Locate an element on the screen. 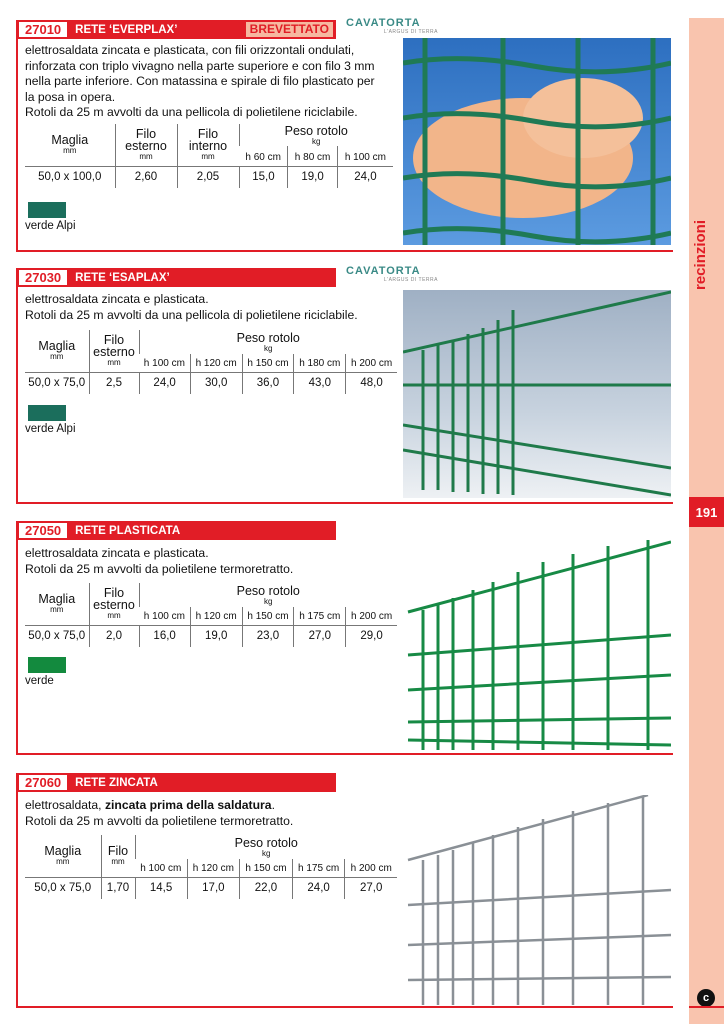  table-row: 50,0 x 100,0 2,60 2,05 15,0 19,0 24,0 is located at coordinates (209, 176).